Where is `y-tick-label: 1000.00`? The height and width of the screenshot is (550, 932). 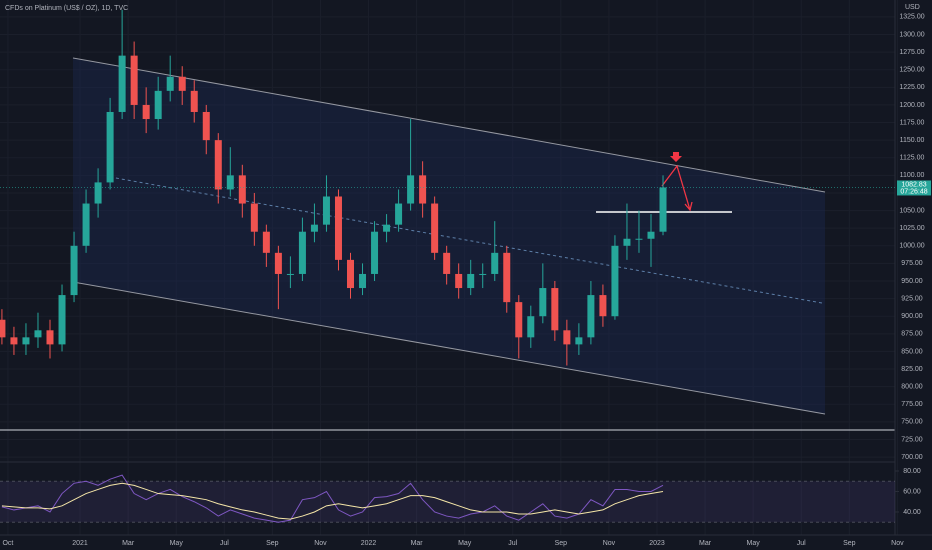 y-tick-label: 1000.00 is located at coordinates (911, 246).